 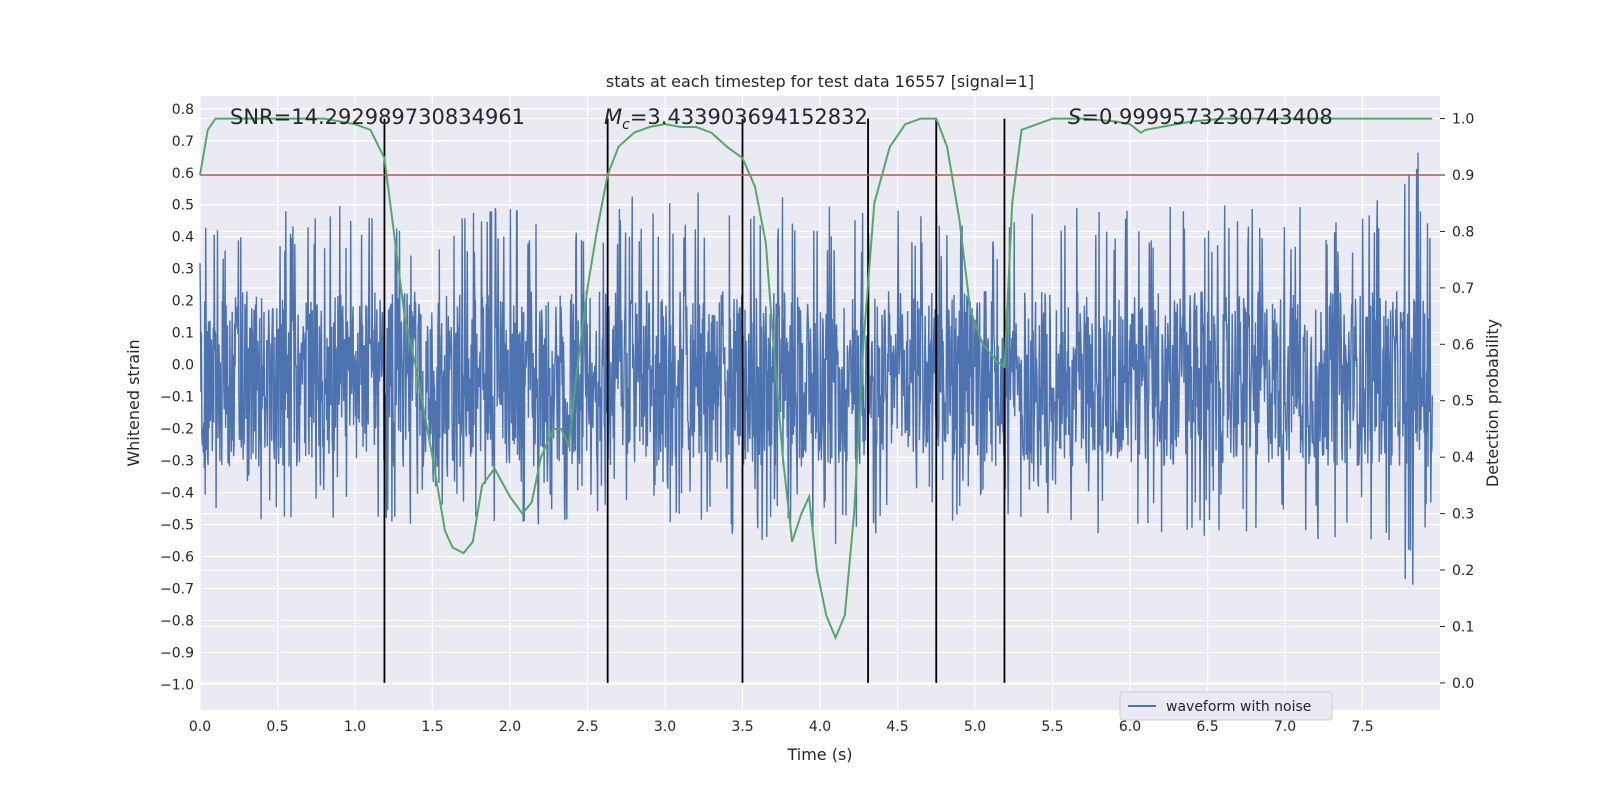 I want to click on legend: waveform with noise, so click(x=1226, y=706).